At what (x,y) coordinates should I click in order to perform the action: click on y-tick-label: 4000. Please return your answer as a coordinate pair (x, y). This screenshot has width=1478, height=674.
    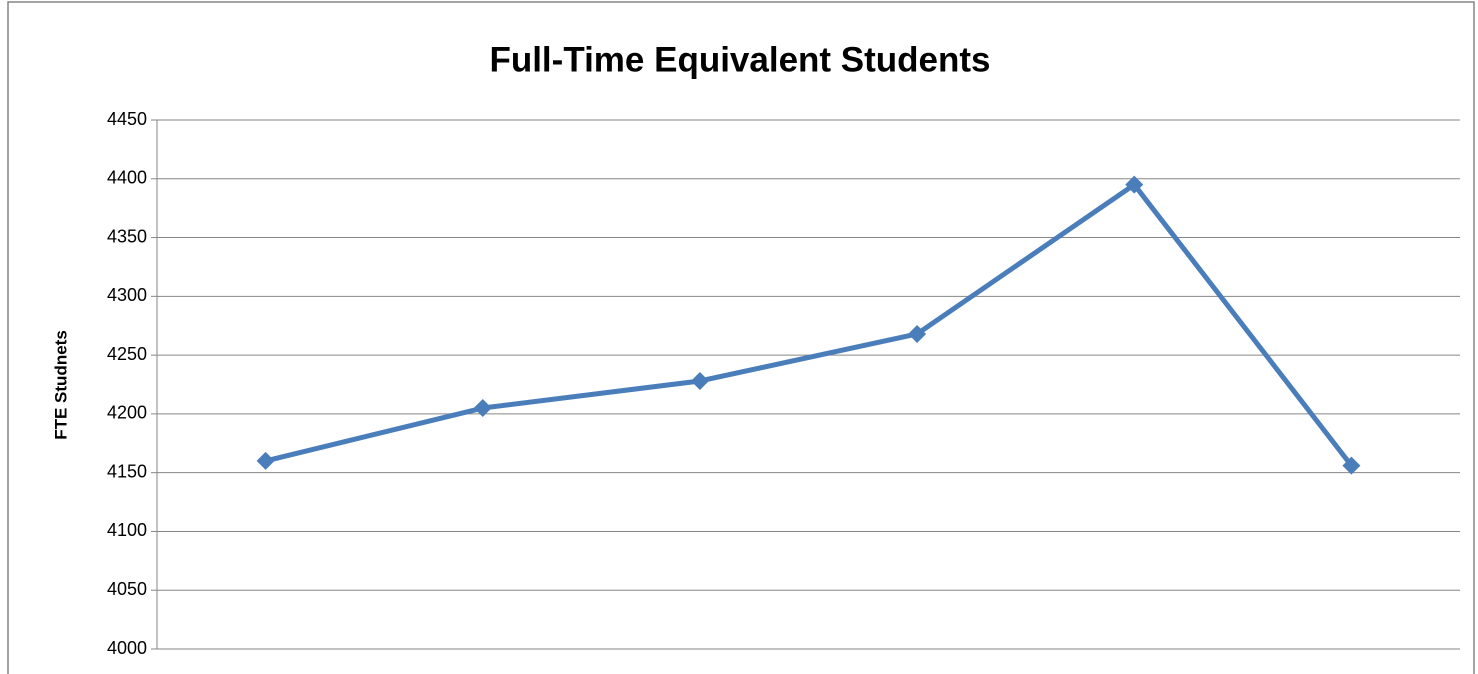
    Looking at the image, I should click on (127, 648).